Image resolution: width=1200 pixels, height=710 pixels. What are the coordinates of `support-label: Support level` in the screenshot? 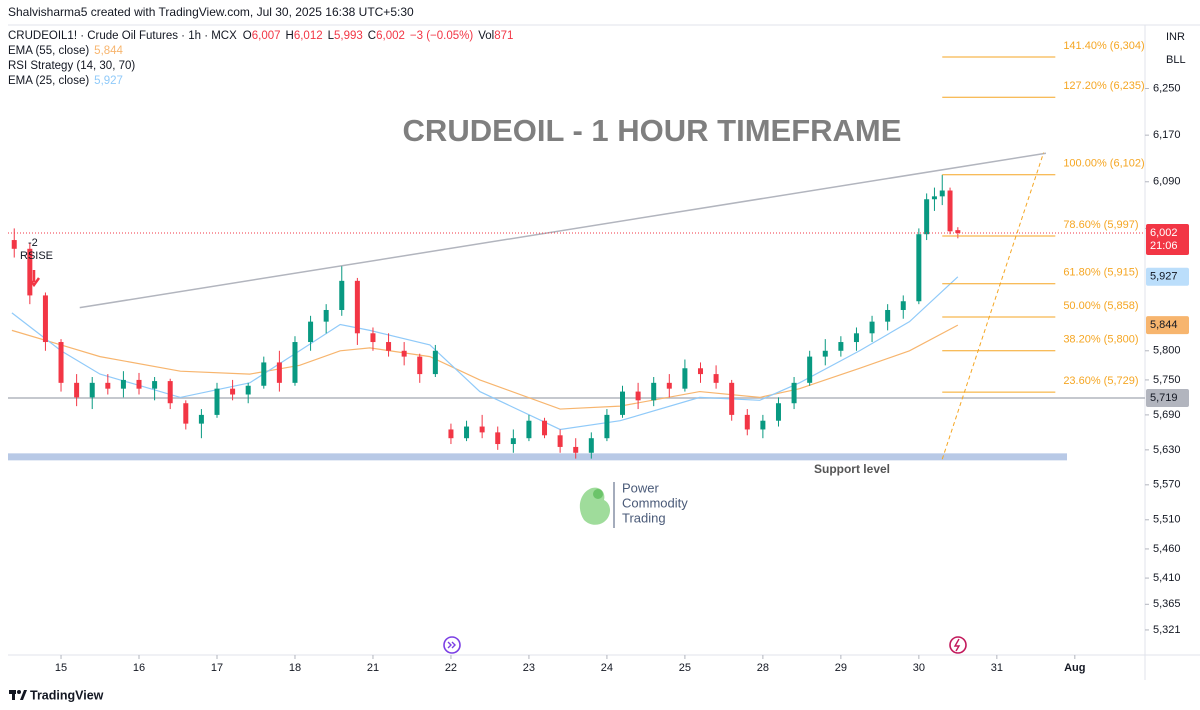 It's located at (852, 469).